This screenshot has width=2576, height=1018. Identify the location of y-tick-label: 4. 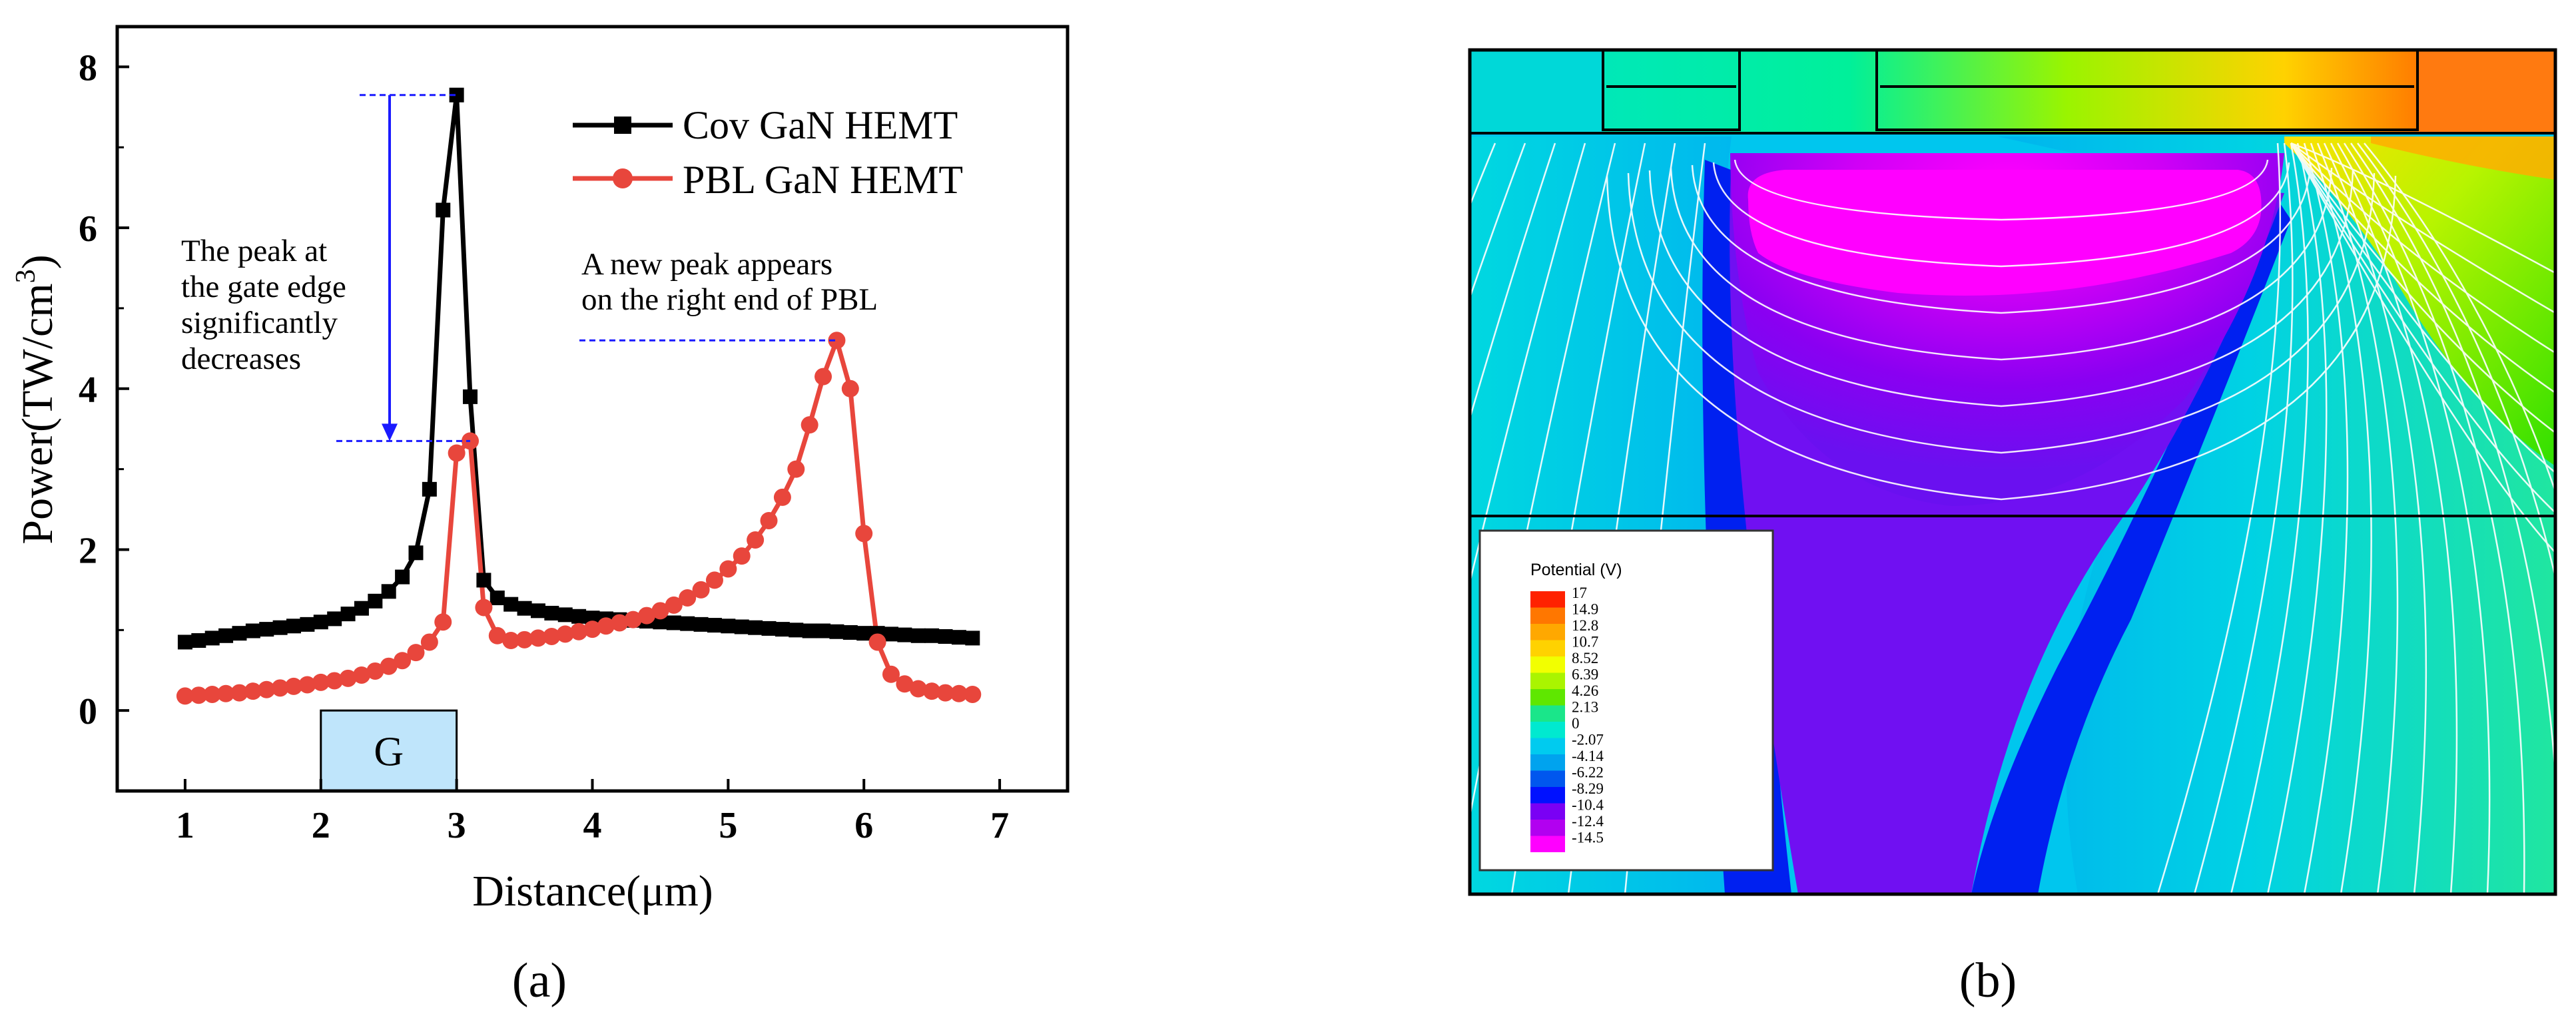
(88, 390).